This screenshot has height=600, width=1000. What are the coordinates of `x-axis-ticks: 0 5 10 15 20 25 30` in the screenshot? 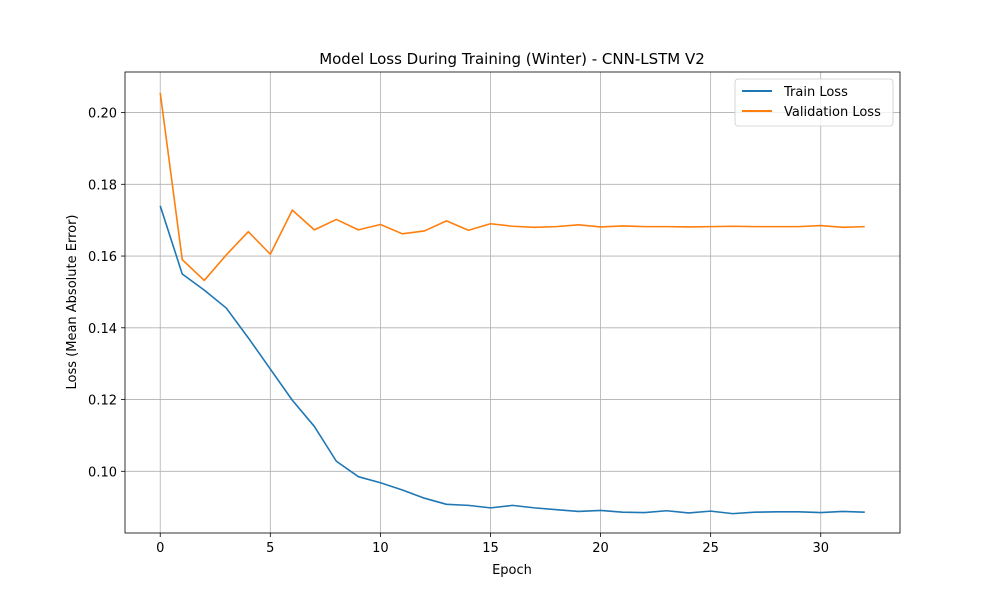 It's located at (492, 544).